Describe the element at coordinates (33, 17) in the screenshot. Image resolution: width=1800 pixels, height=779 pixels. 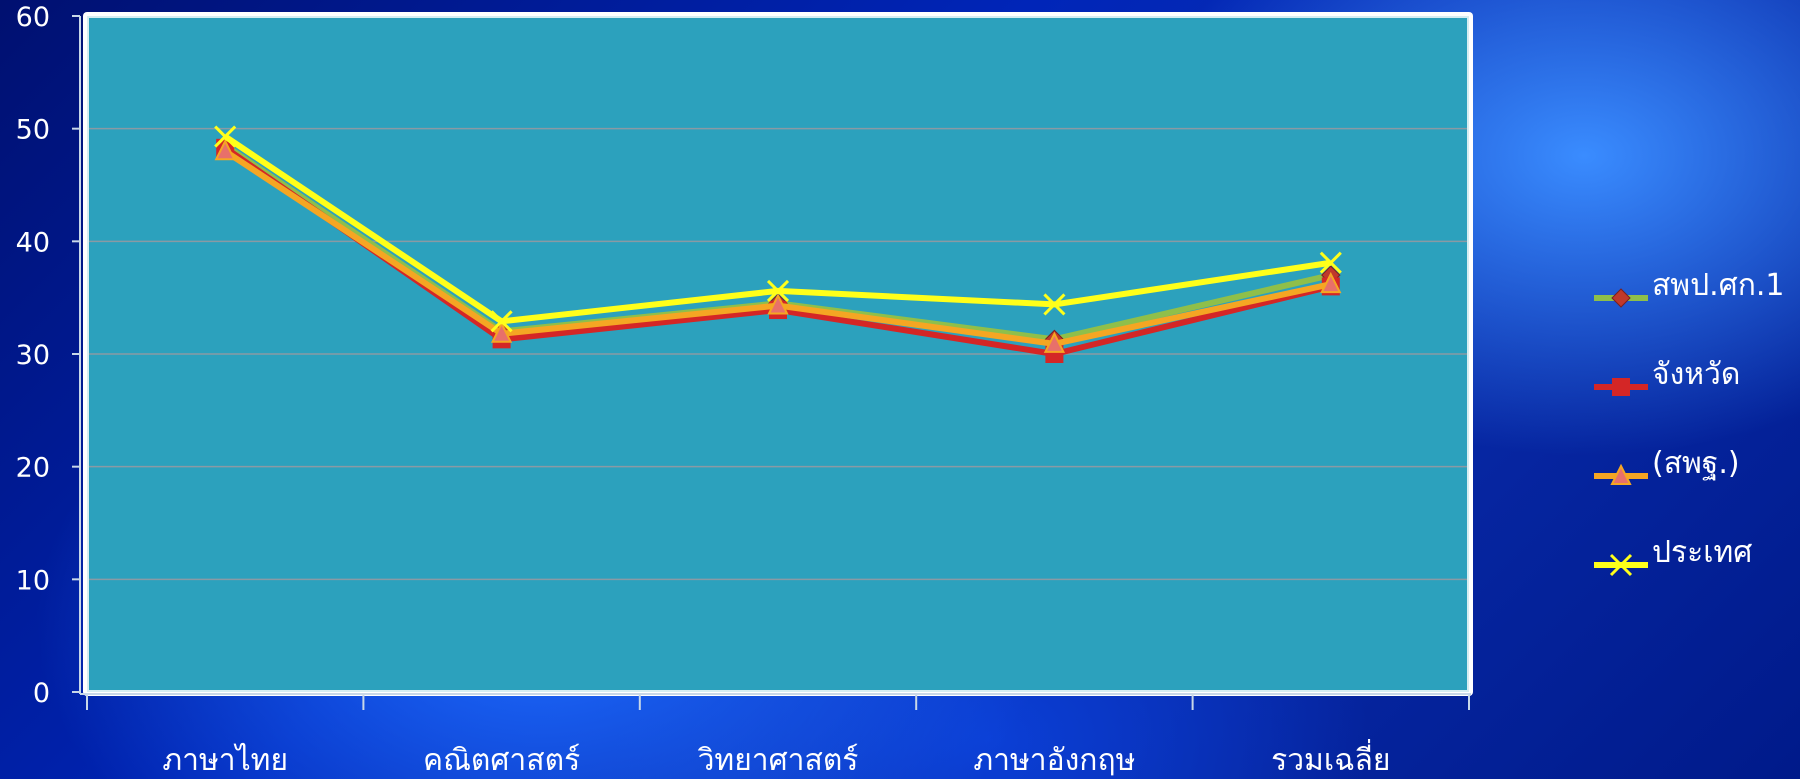
I see `y-tick-label-60: 60` at that location.